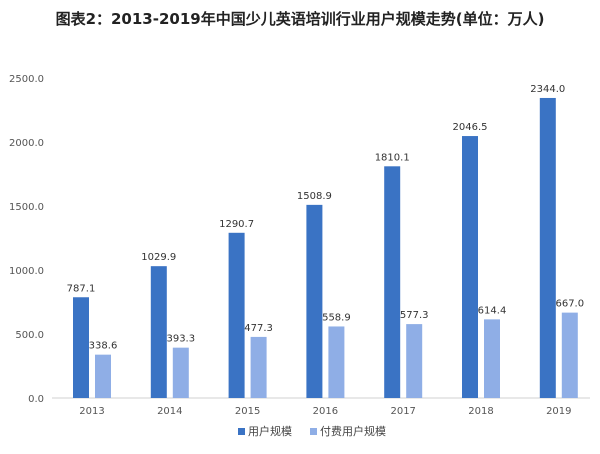  What do you see at coordinates (26, 79) in the screenshot?
I see `y-tick-label: 2500.0` at bounding box center [26, 79].